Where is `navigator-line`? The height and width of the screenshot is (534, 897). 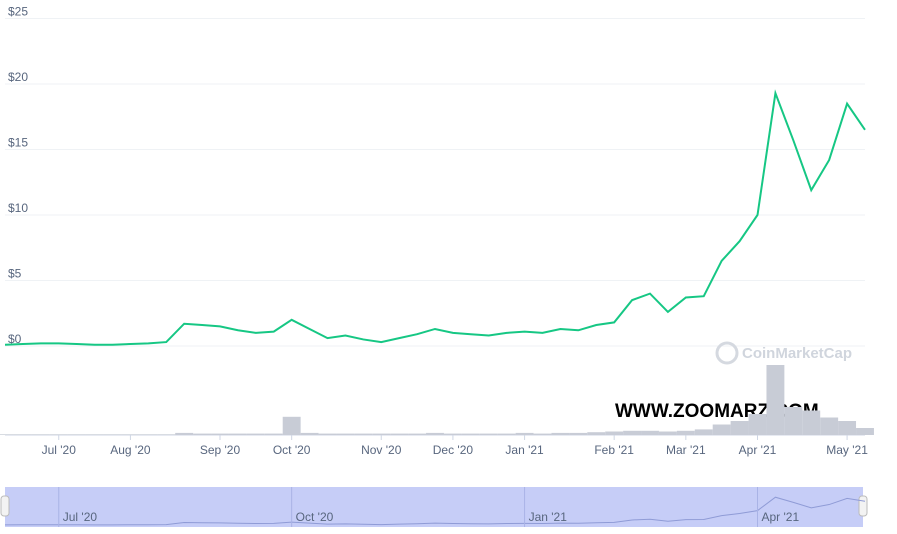 navigator-line is located at coordinates (435, 511).